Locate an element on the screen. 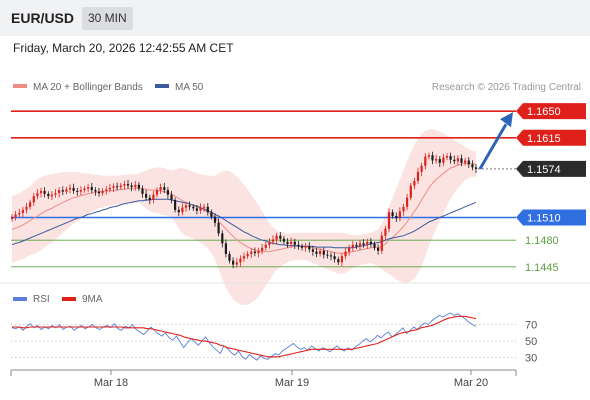 The width and height of the screenshot is (590, 400). ma50-legend-swatch is located at coordinates (162, 86).